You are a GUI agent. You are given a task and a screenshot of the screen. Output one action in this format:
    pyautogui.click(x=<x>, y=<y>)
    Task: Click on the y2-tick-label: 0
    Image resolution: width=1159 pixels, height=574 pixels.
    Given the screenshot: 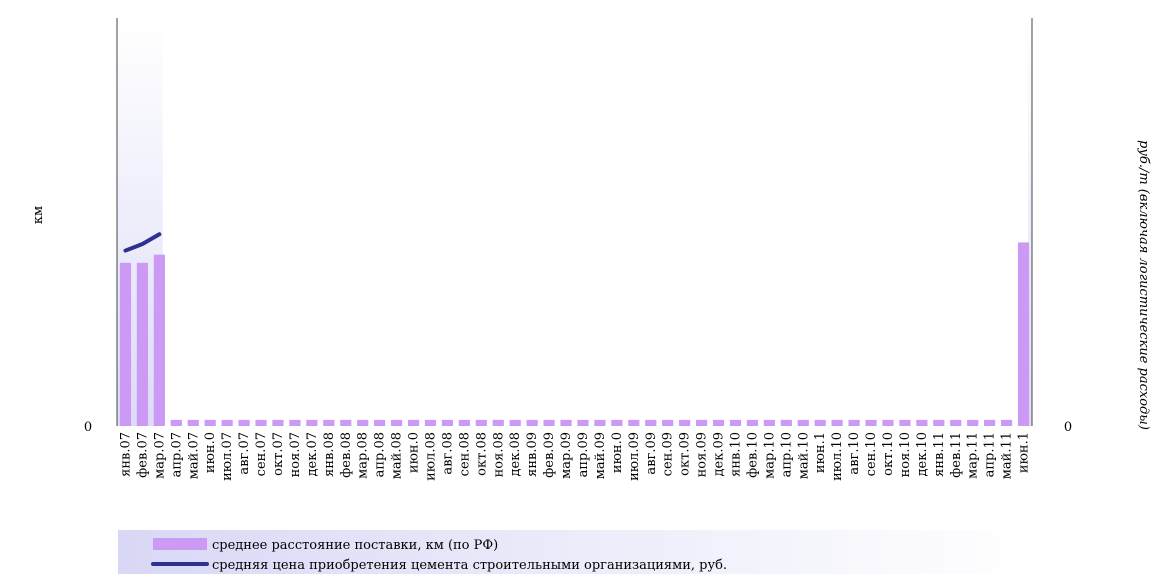 What is the action you would take?
    pyautogui.click(x=1068, y=427)
    